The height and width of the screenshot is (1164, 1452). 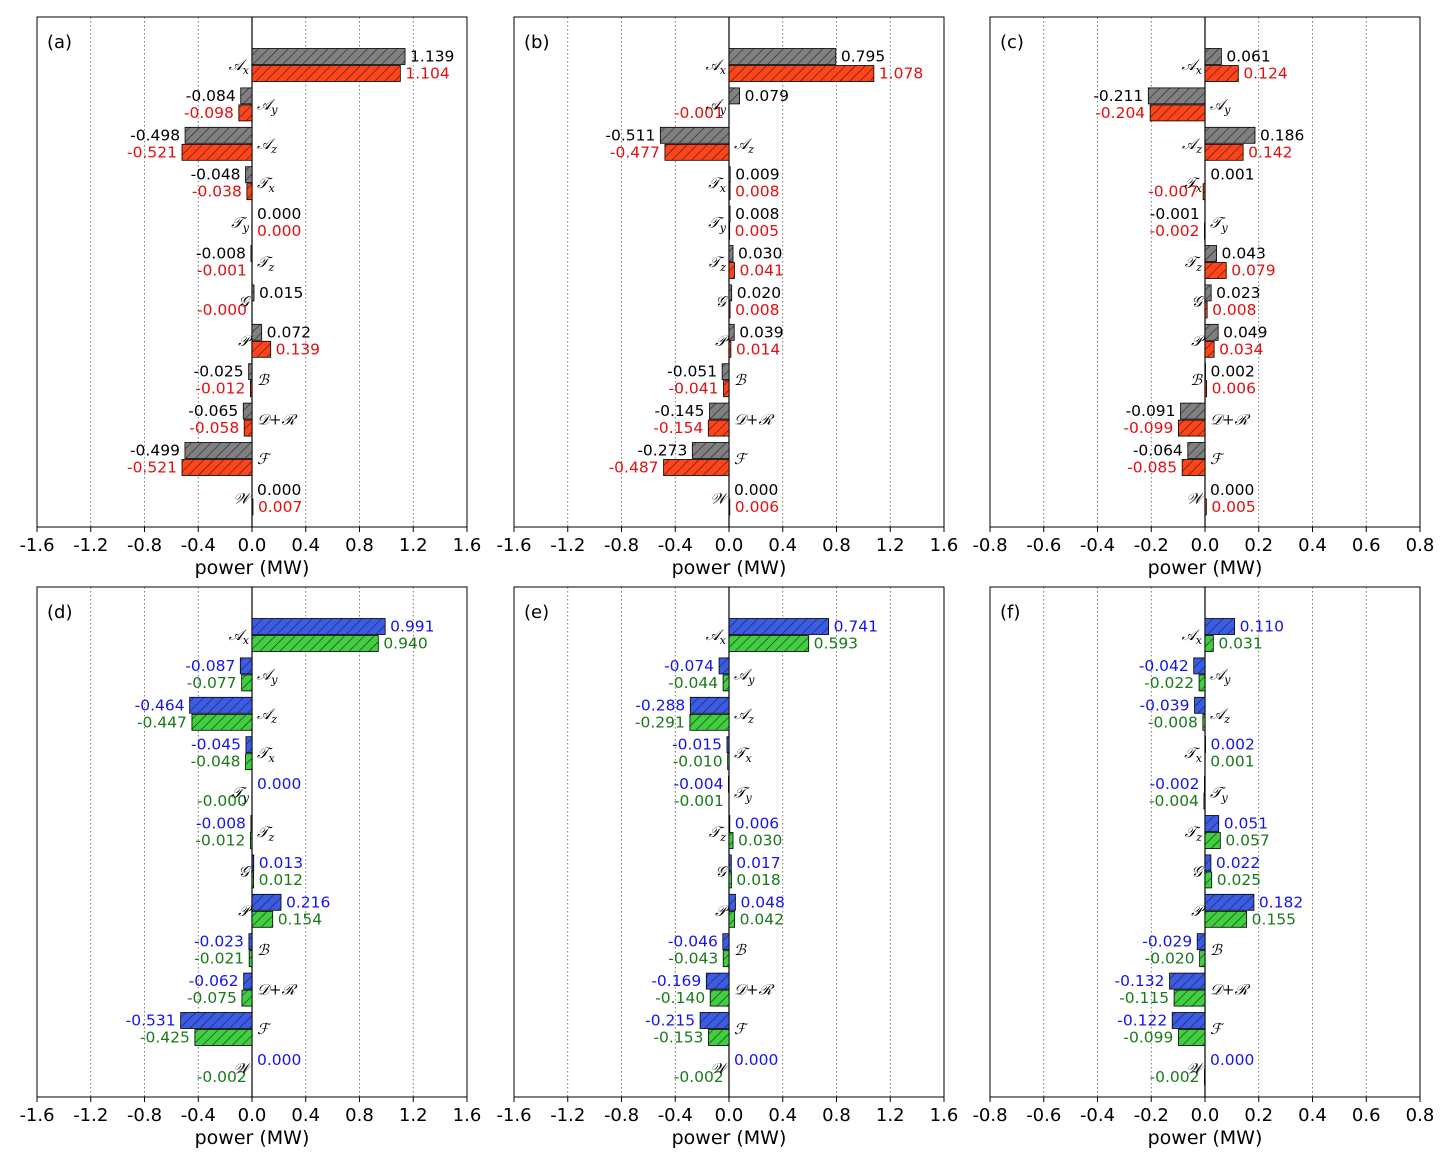 I want to click on value-label: 0.025, so click(x=1239, y=880).